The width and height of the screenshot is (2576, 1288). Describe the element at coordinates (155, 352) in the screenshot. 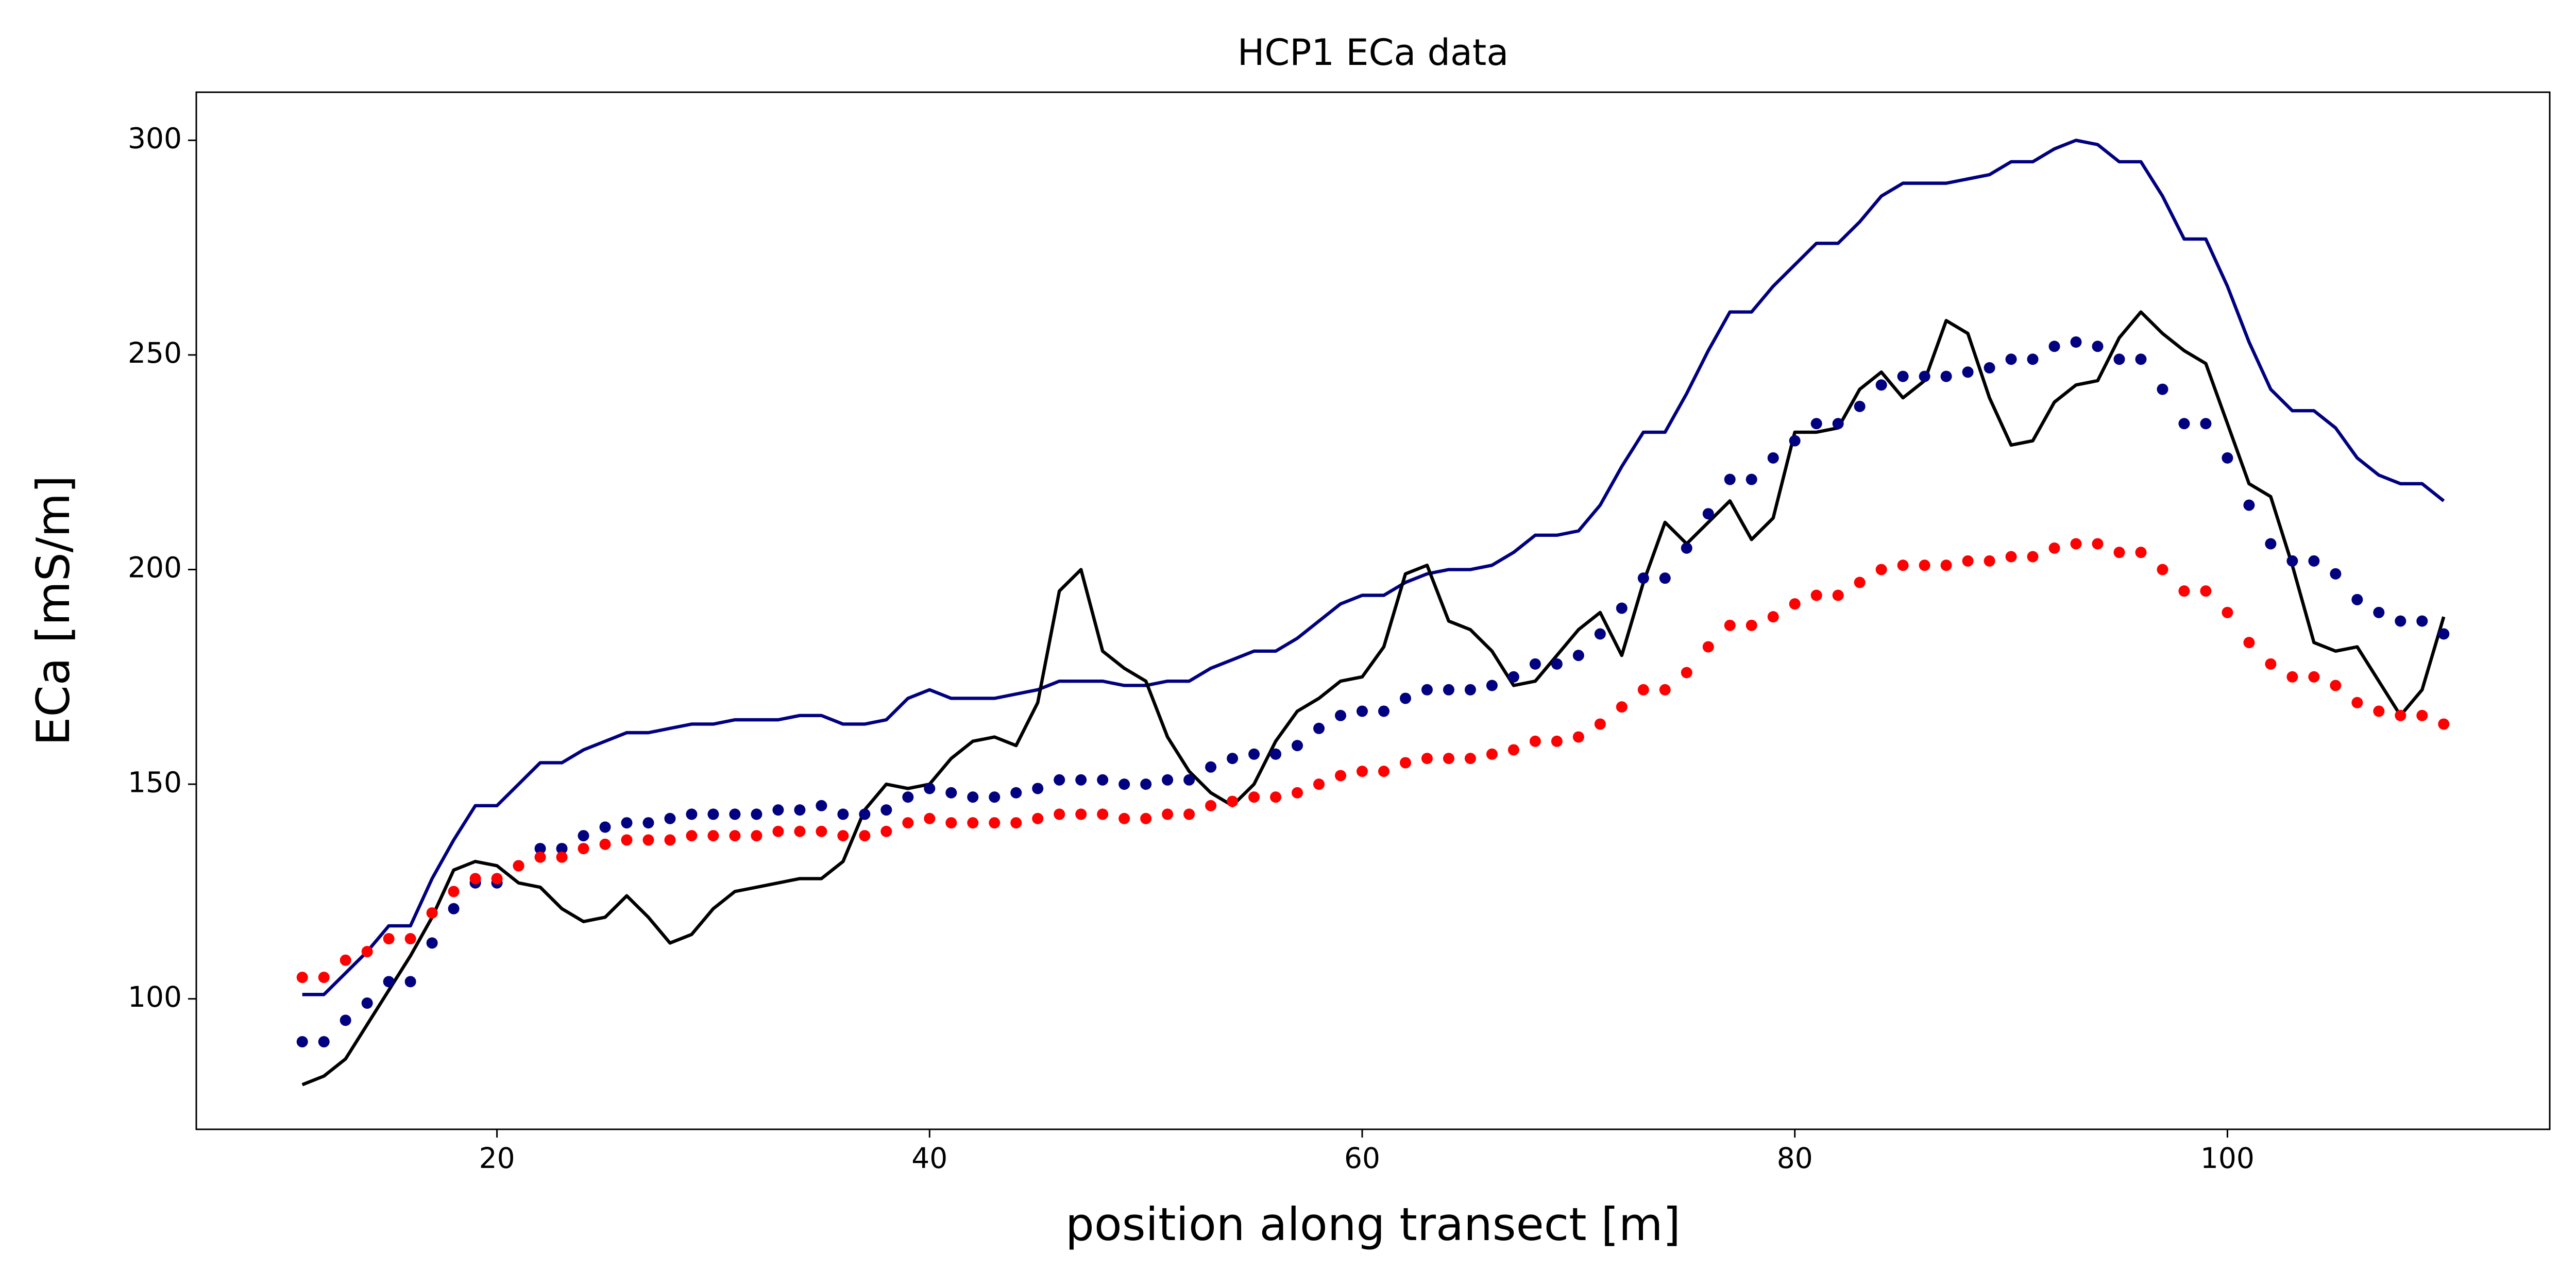

I see `y-tick-label: 250` at that location.